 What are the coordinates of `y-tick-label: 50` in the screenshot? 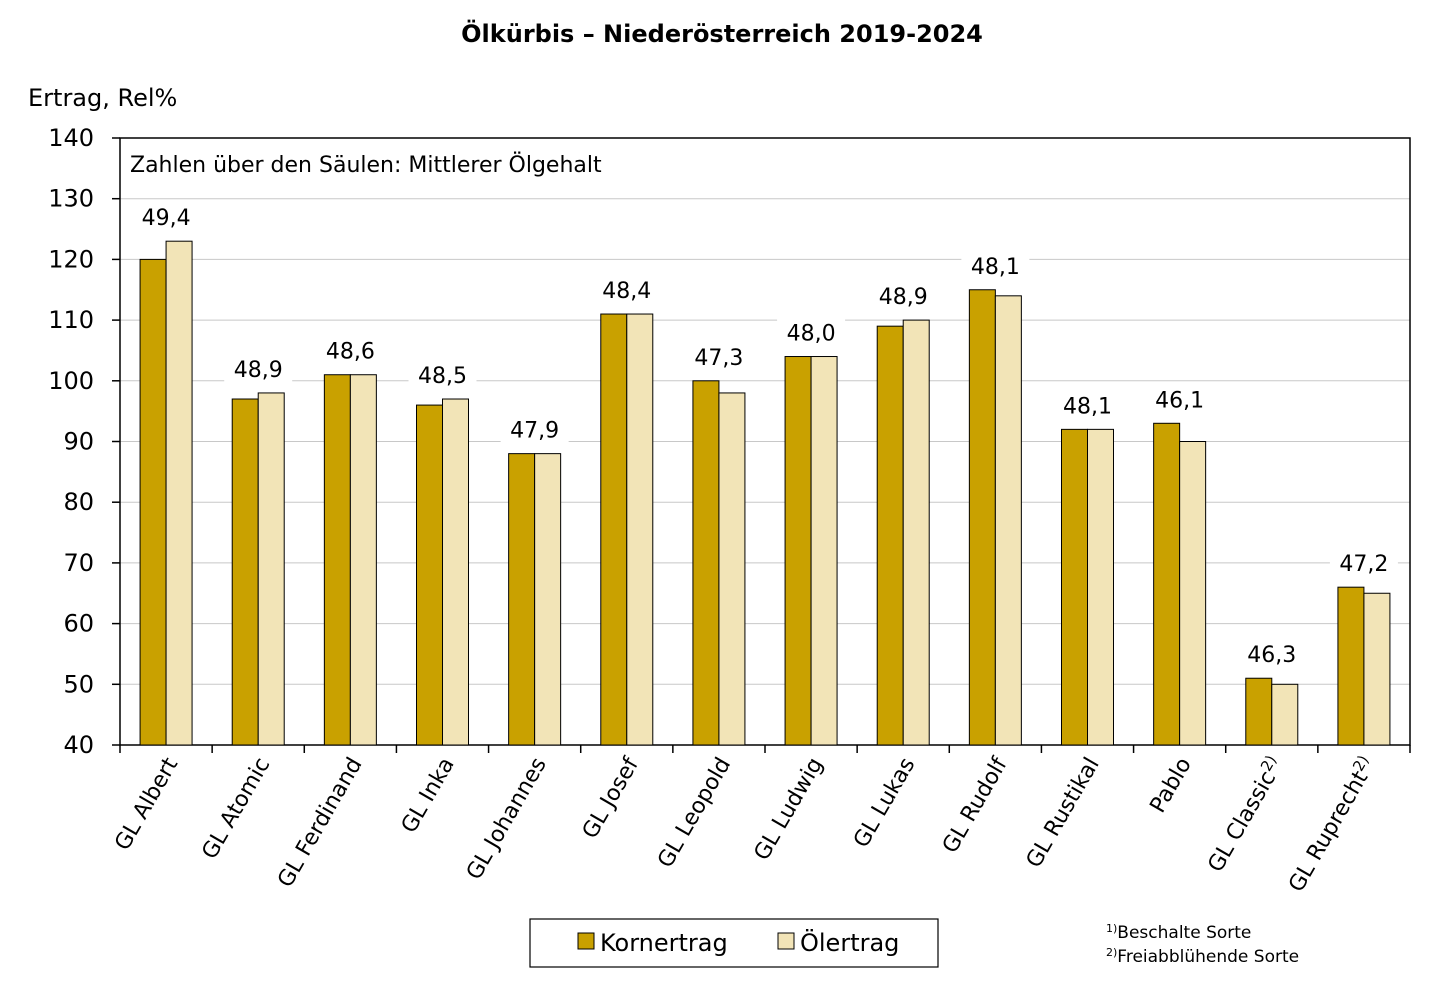 It's located at (78, 684).